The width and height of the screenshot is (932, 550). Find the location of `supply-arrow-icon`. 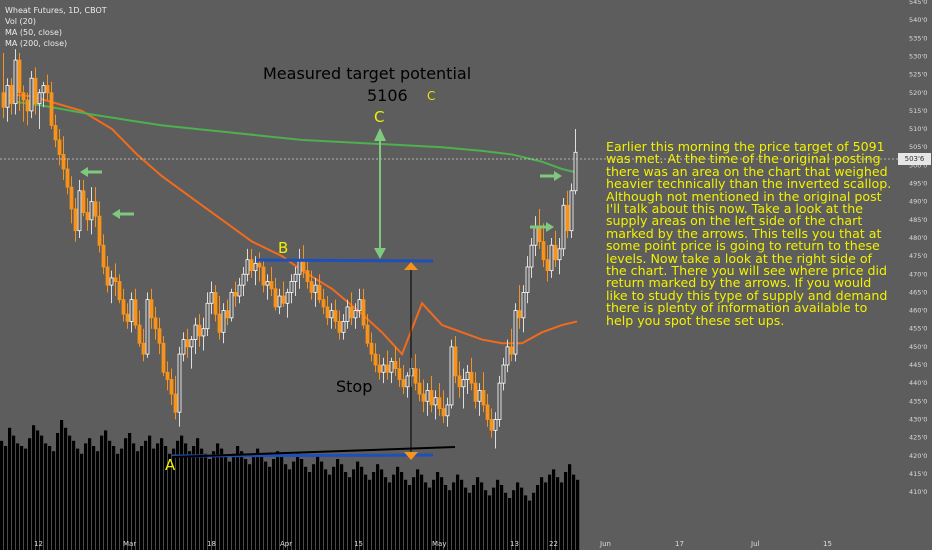

supply-arrow-icon is located at coordinates (123, 214).